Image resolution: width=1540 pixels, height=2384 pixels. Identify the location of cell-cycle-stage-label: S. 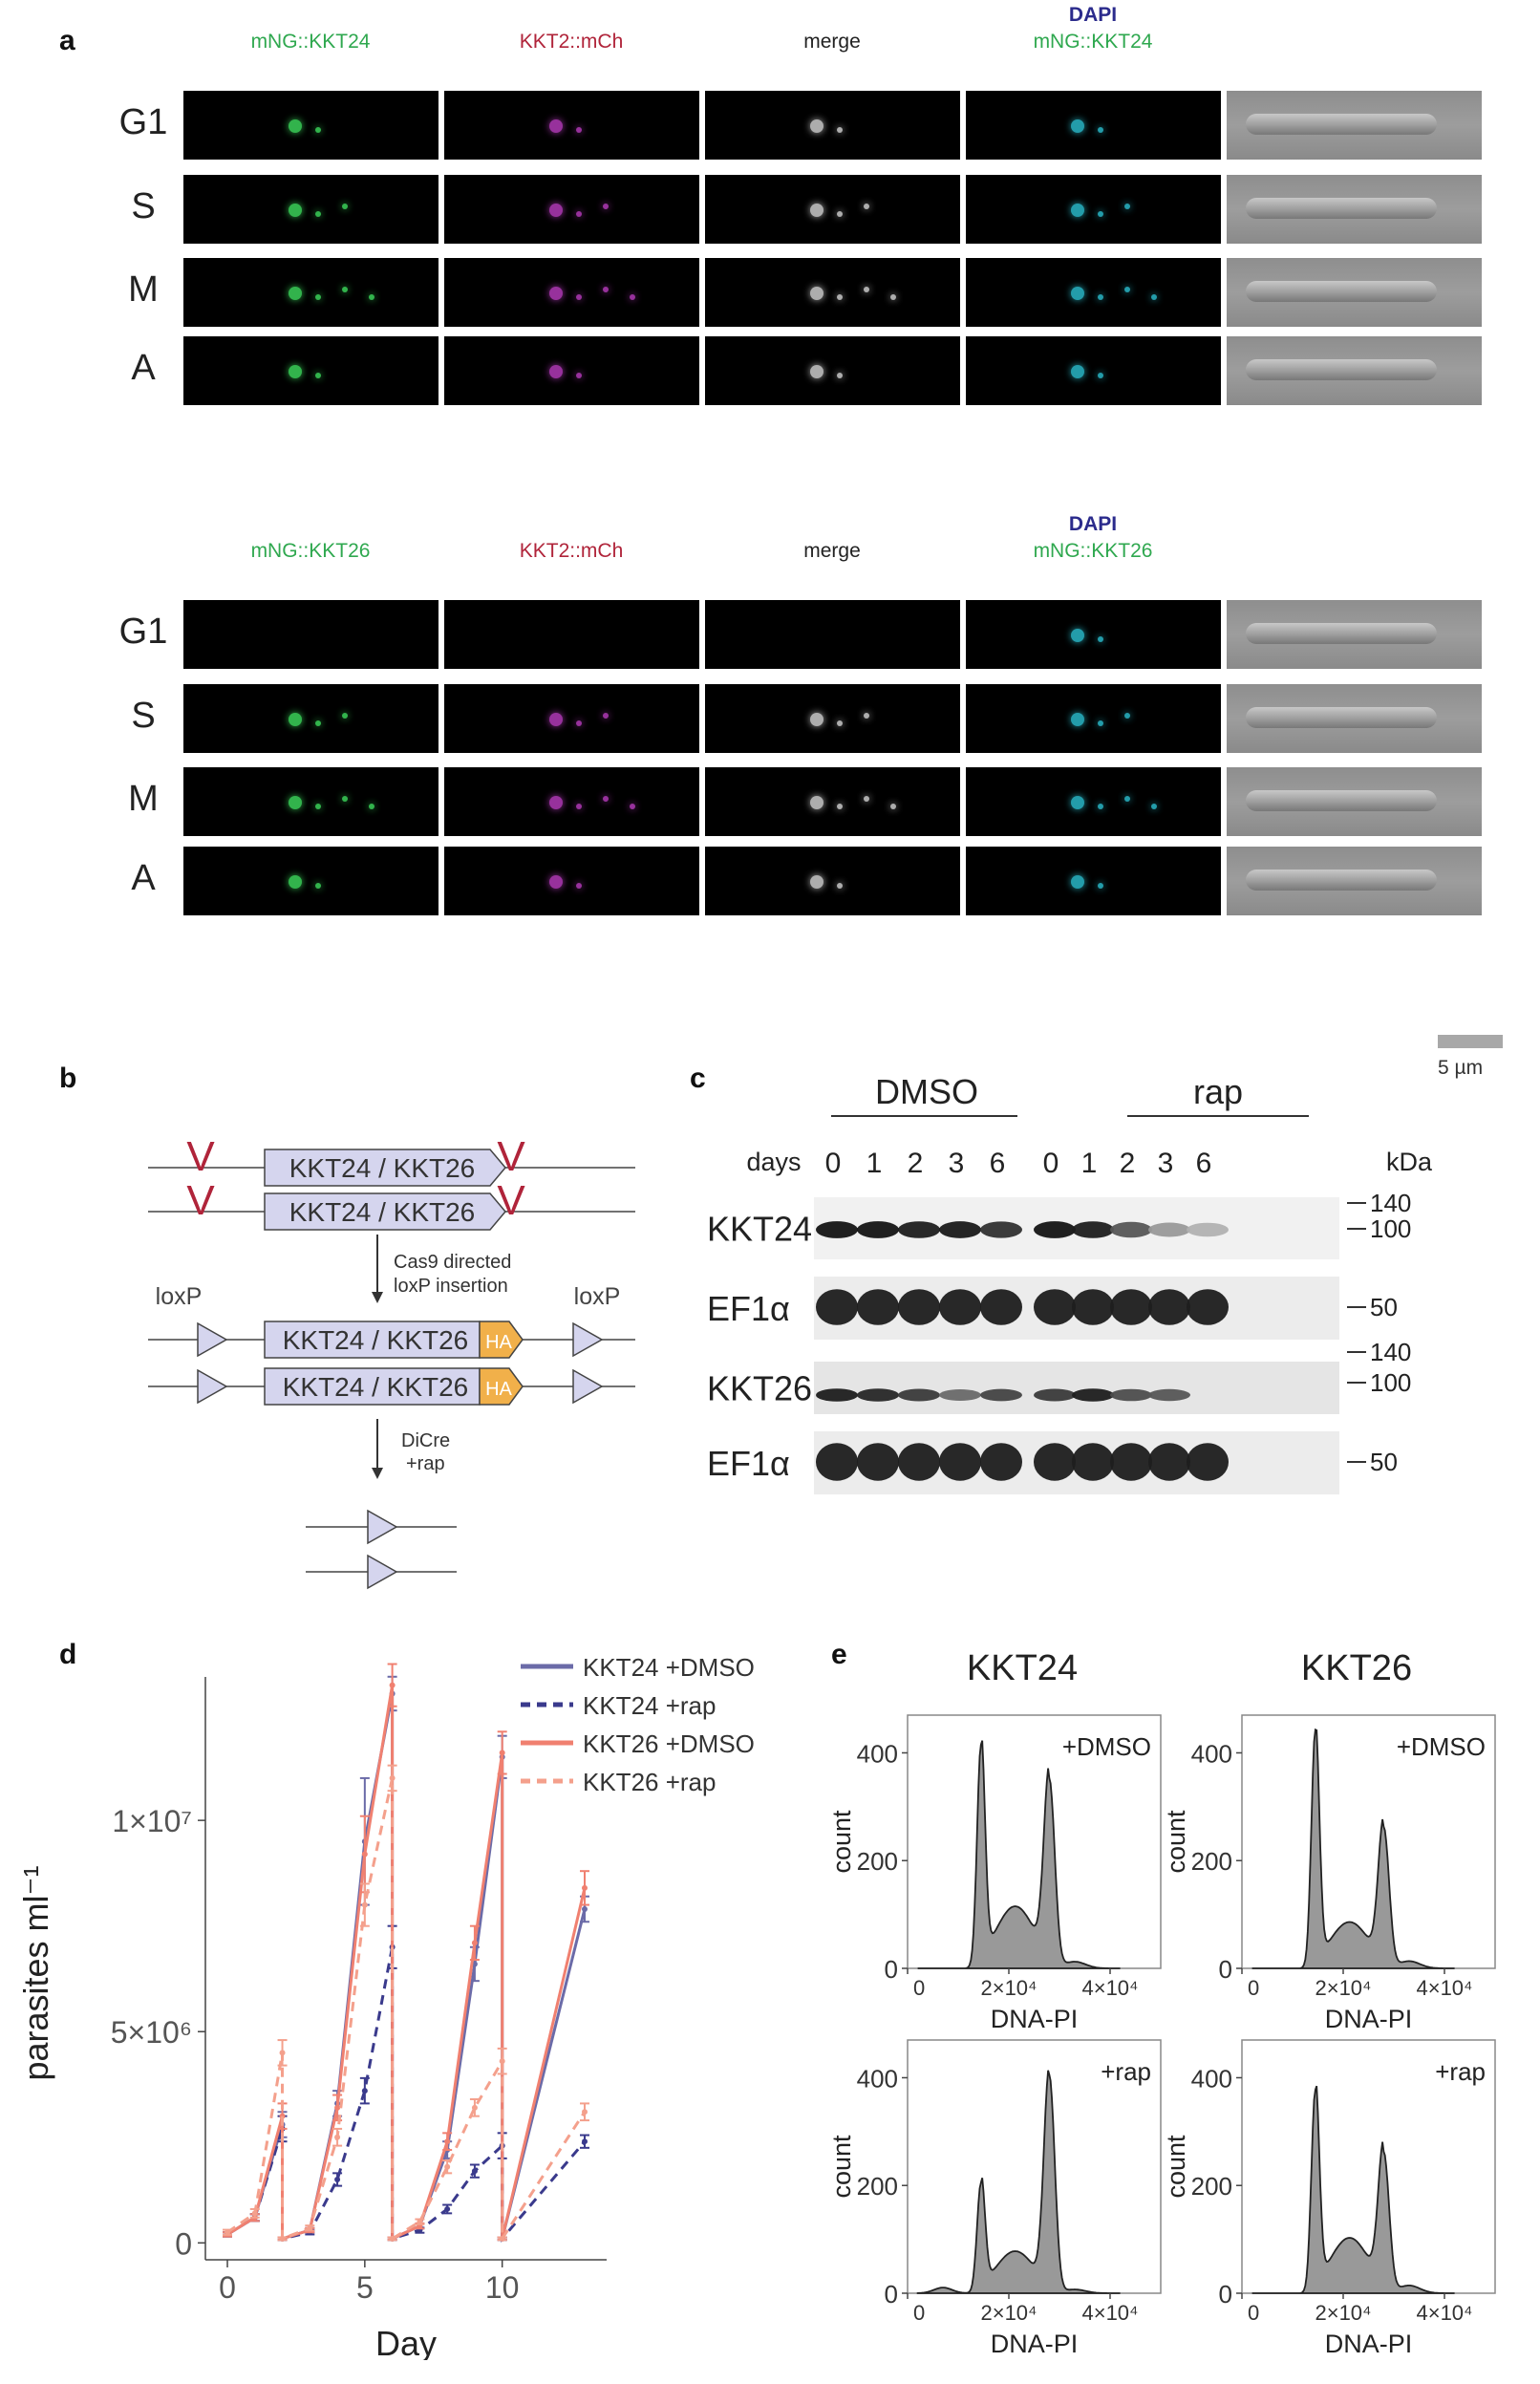
(143, 716).